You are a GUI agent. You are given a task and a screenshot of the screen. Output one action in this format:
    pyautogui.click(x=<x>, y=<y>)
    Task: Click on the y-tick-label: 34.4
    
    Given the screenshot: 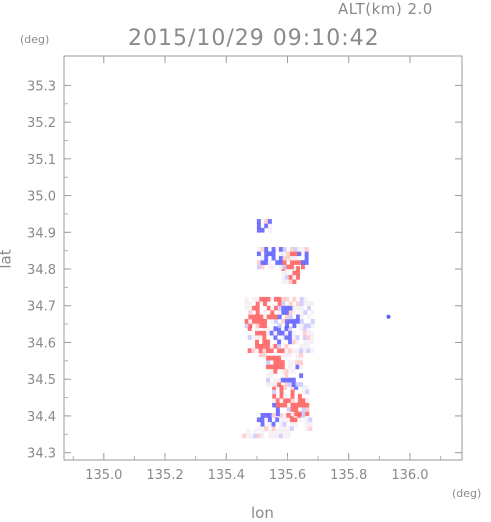 What is the action you would take?
    pyautogui.click(x=41, y=417)
    